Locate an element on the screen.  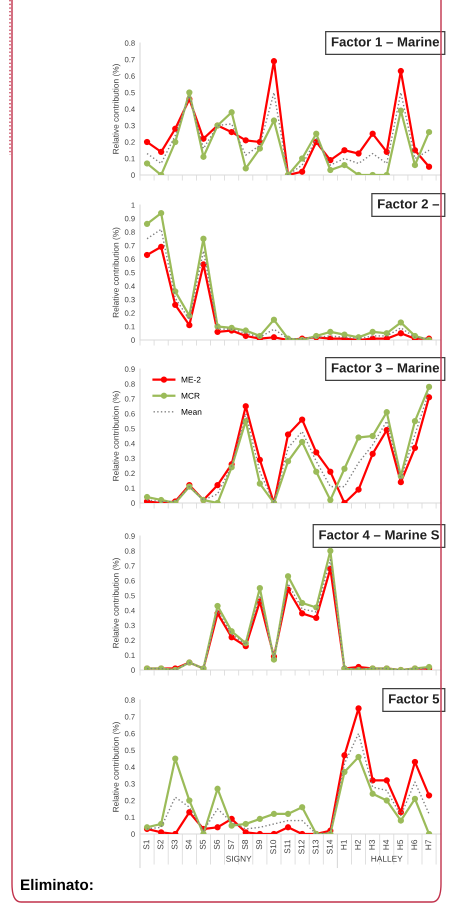
chart-title: Factor 3 – Marine is located at coordinates (386, 367).